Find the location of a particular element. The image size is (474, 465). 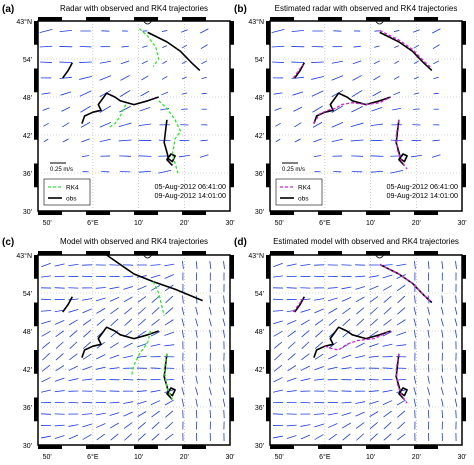

lat-tick-label: 54' is located at coordinates (27, 60).